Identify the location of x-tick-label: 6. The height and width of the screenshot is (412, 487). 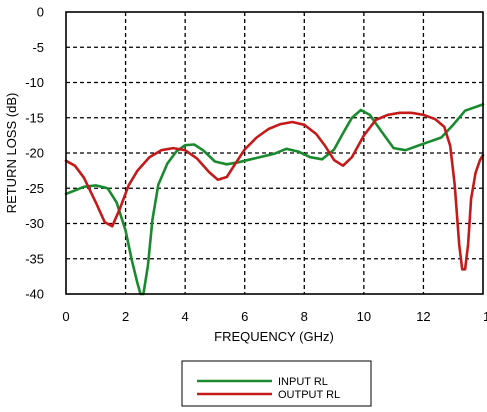
(244, 316).